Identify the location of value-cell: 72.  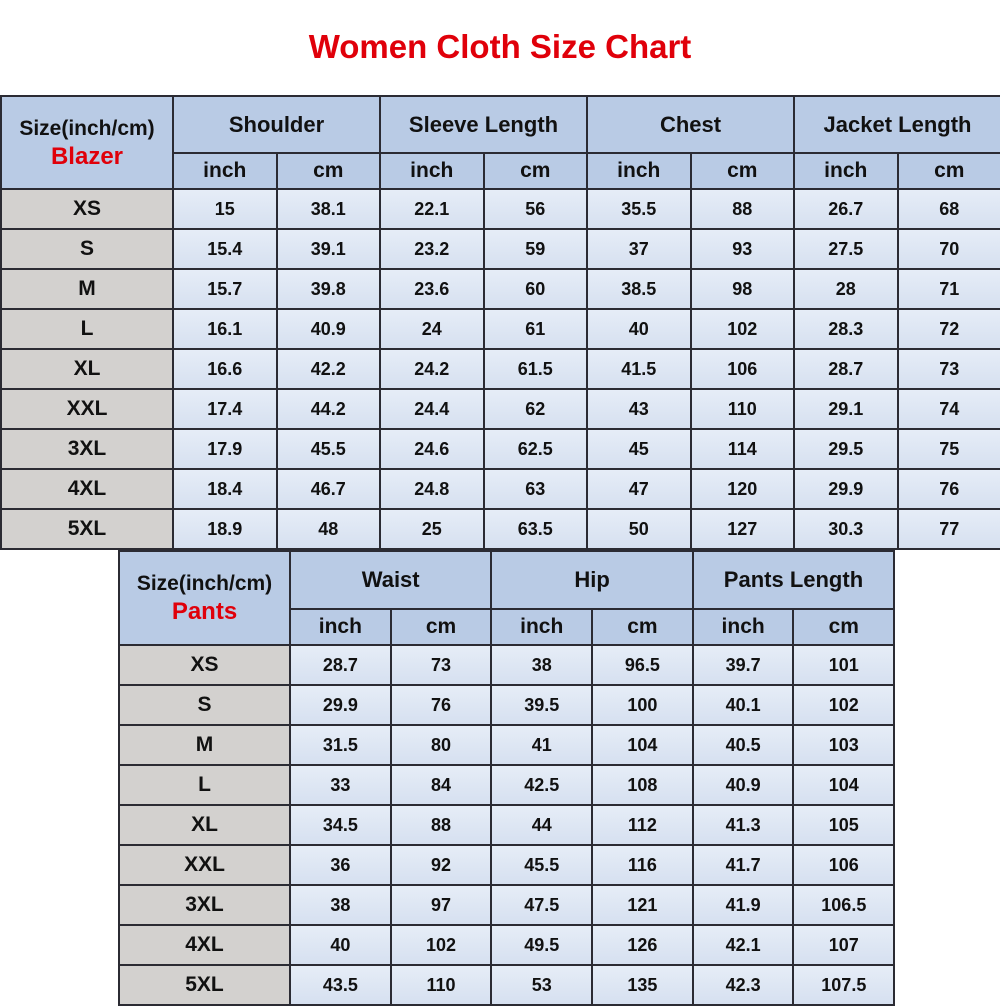
(949, 329).